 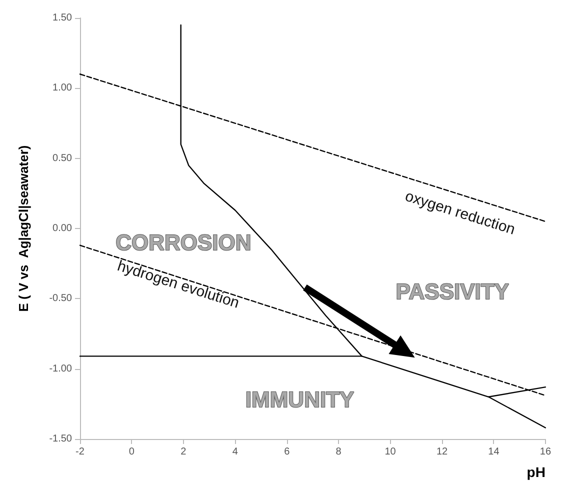 What do you see at coordinates (287, 452) in the screenshot?
I see `x-tick-label: 6` at bounding box center [287, 452].